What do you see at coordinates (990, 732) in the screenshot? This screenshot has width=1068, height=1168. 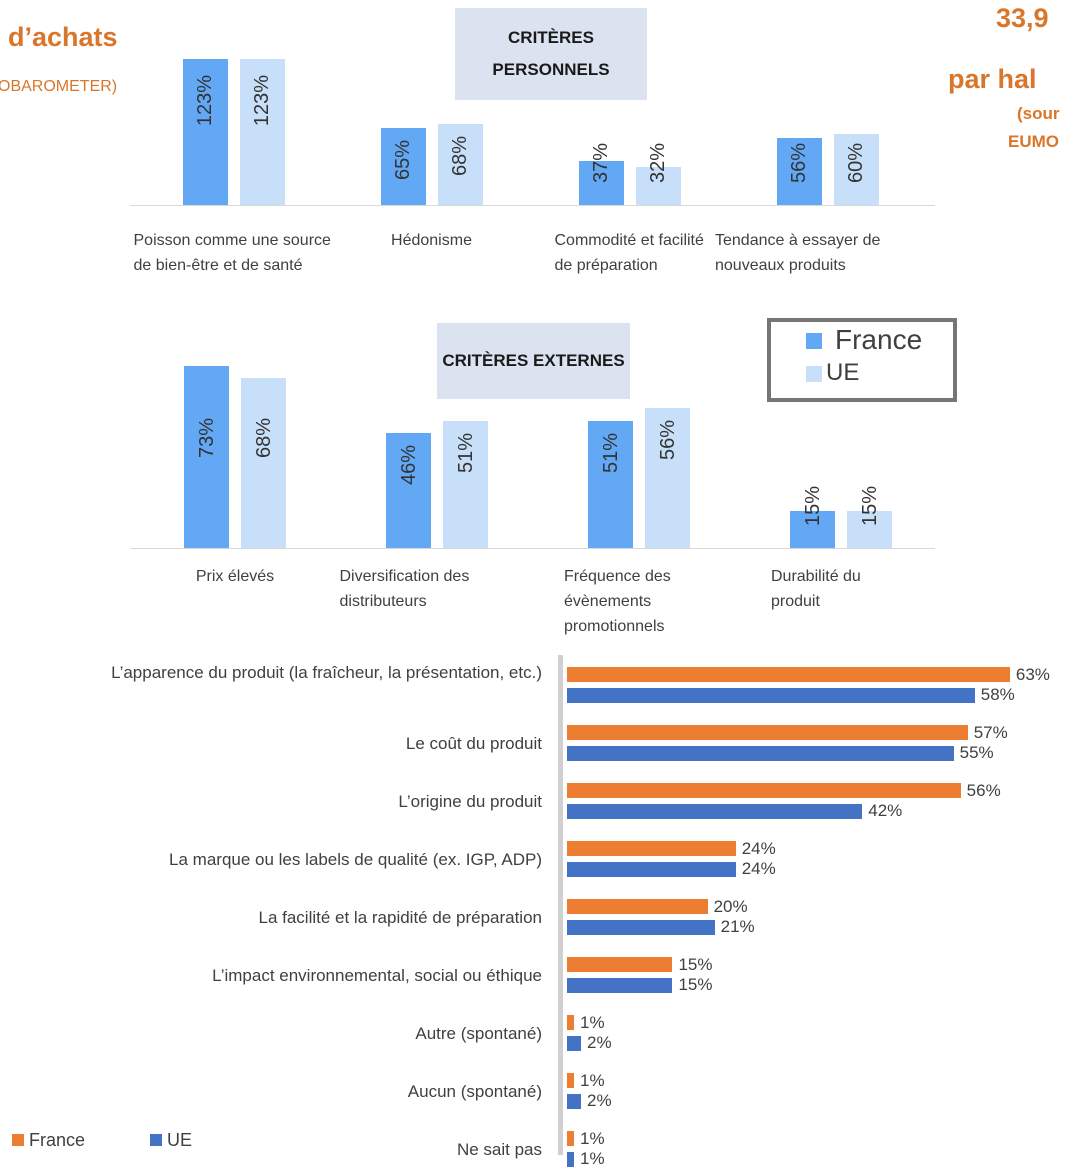 I see `data-label: 57%` at bounding box center [990, 732].